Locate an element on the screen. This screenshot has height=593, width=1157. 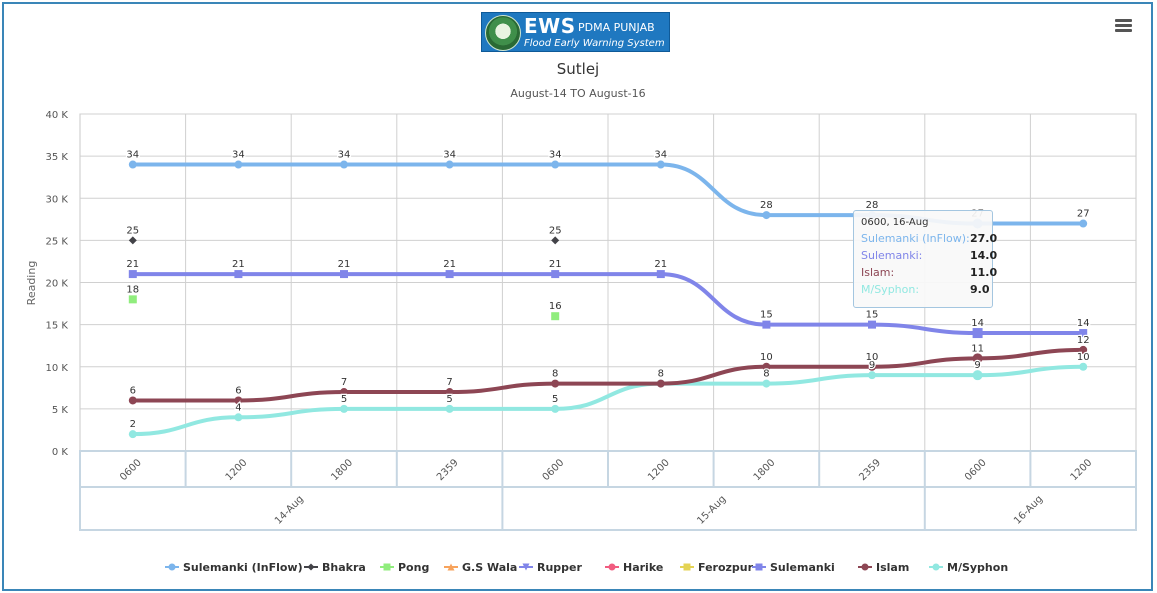
legend-item-harike: Harike is located at coordinates (643, 567).